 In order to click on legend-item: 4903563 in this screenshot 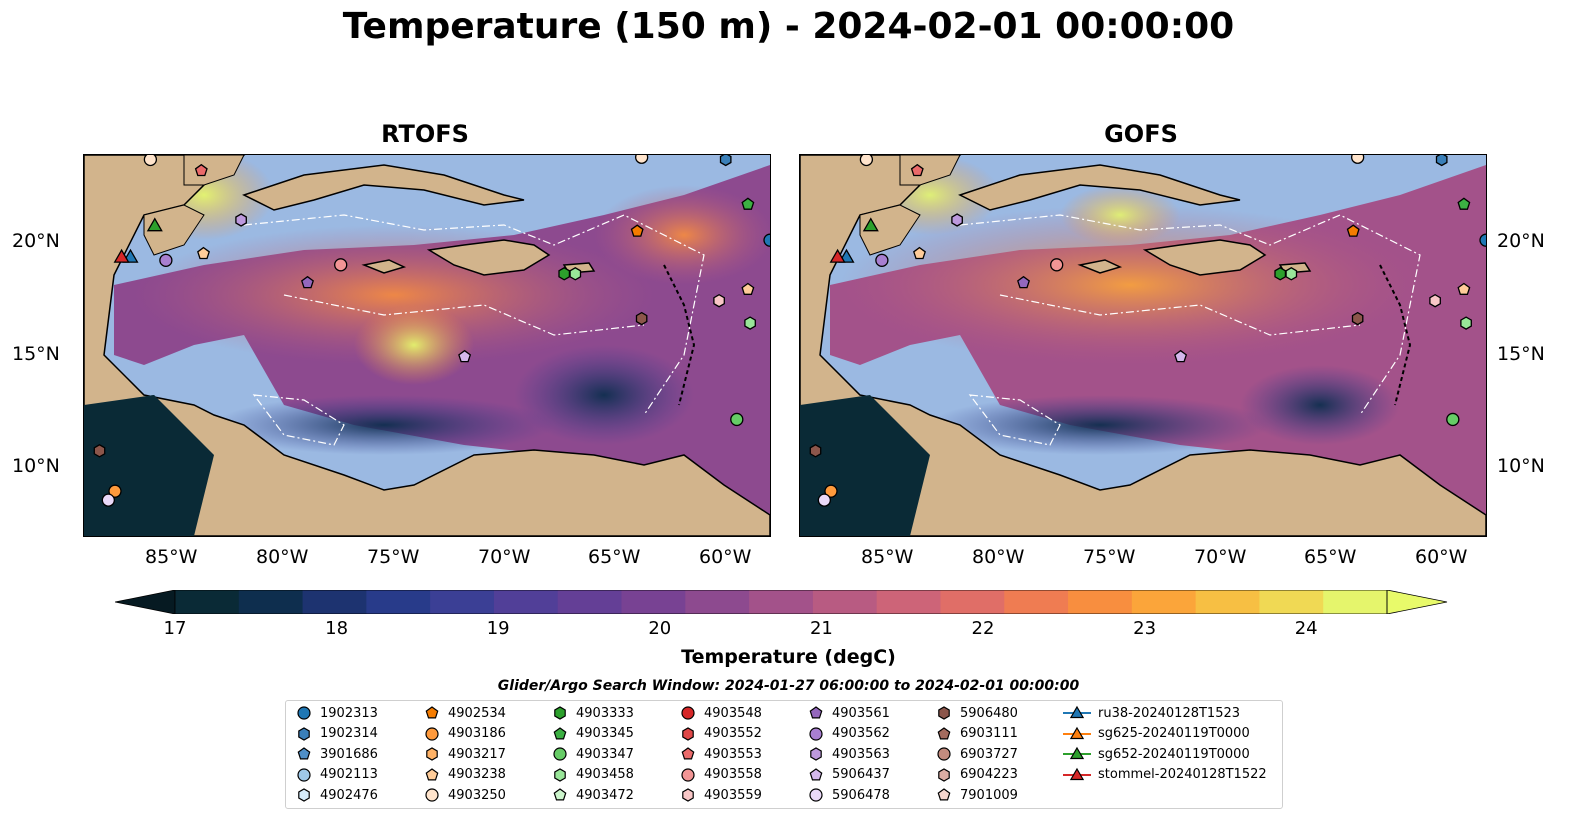, I will do `click(848, 754)`.